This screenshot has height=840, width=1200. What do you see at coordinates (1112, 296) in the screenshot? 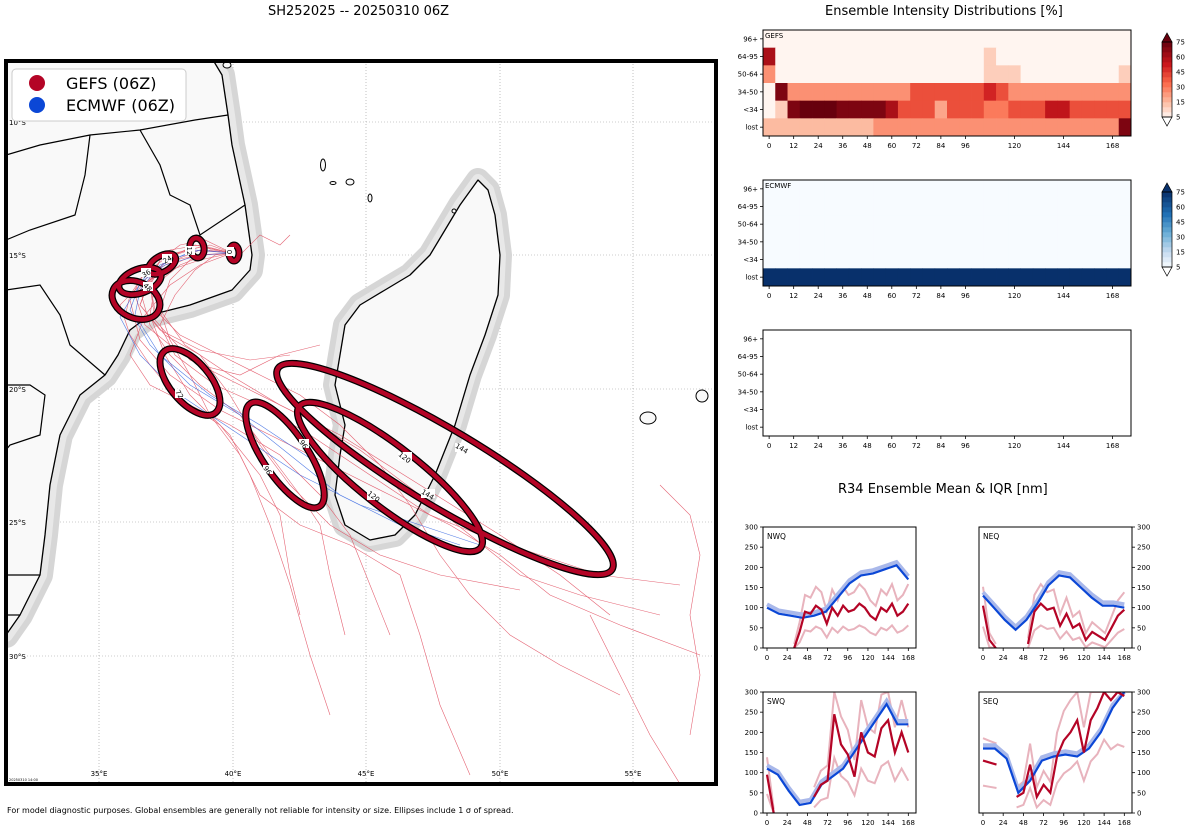
I see `x-tick-label: 168` at bounding box center [1112, 296].